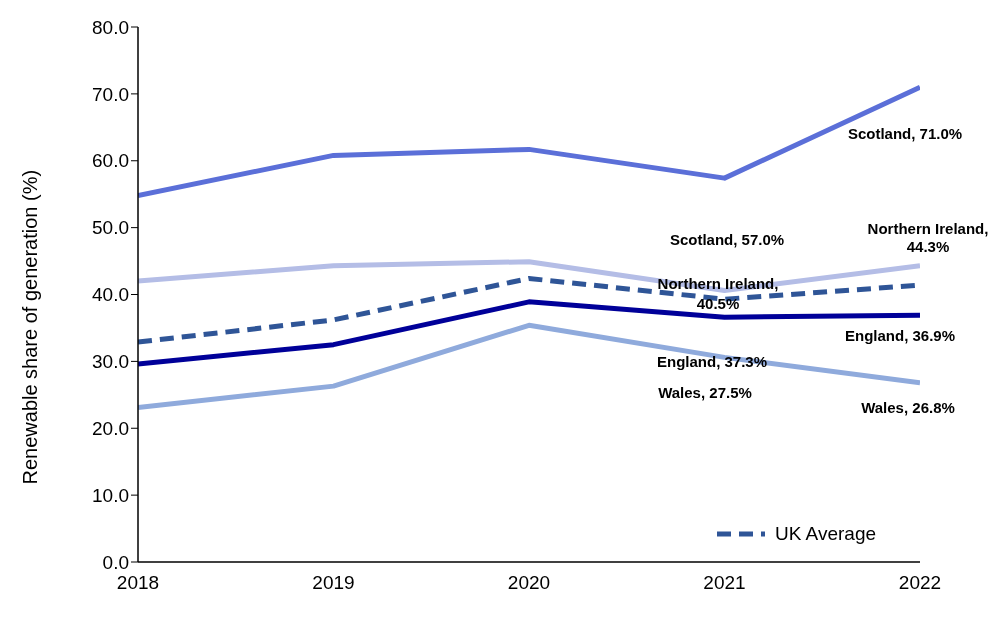 The image size is (1006, 631). I want to click on y-tick-label: 0.0, so click(115, 562).